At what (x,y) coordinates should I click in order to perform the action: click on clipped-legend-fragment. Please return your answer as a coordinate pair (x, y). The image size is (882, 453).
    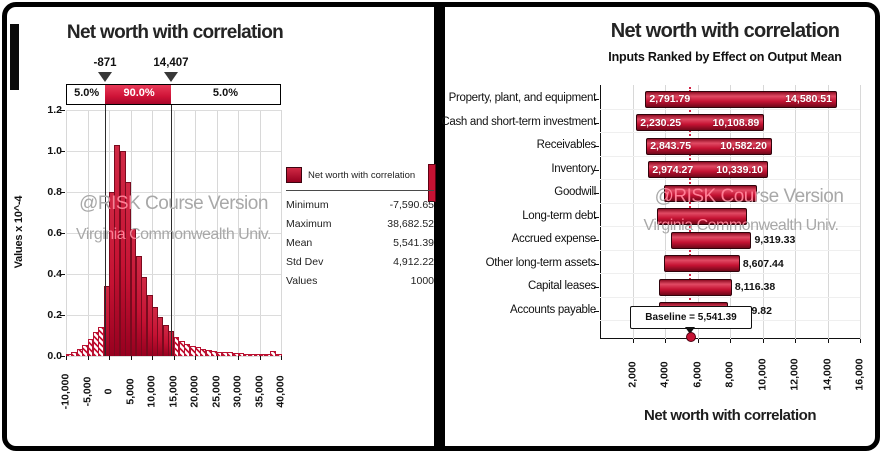
    Looking at the image, I should click on (432, 183).